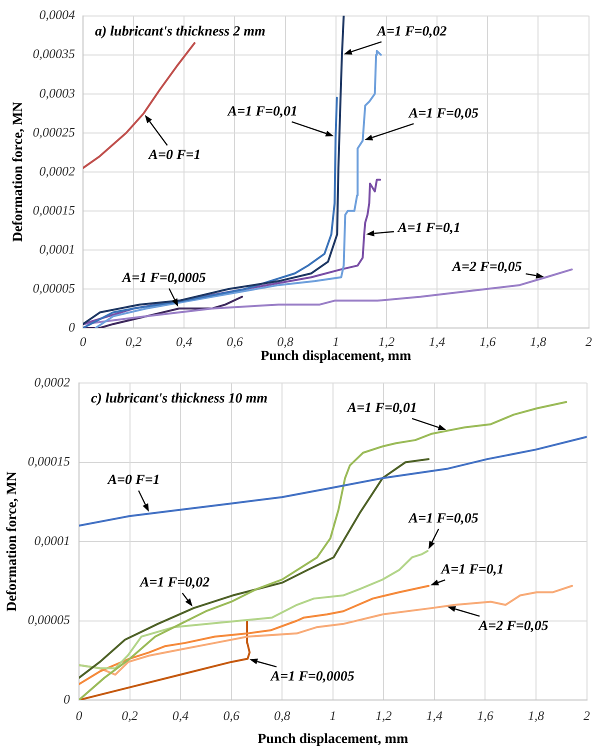 This screenshot has height=751, width=599. Describe the element at coordinates (83, 342) in the screenshot. I see `x-tick-label: 0` at that location.